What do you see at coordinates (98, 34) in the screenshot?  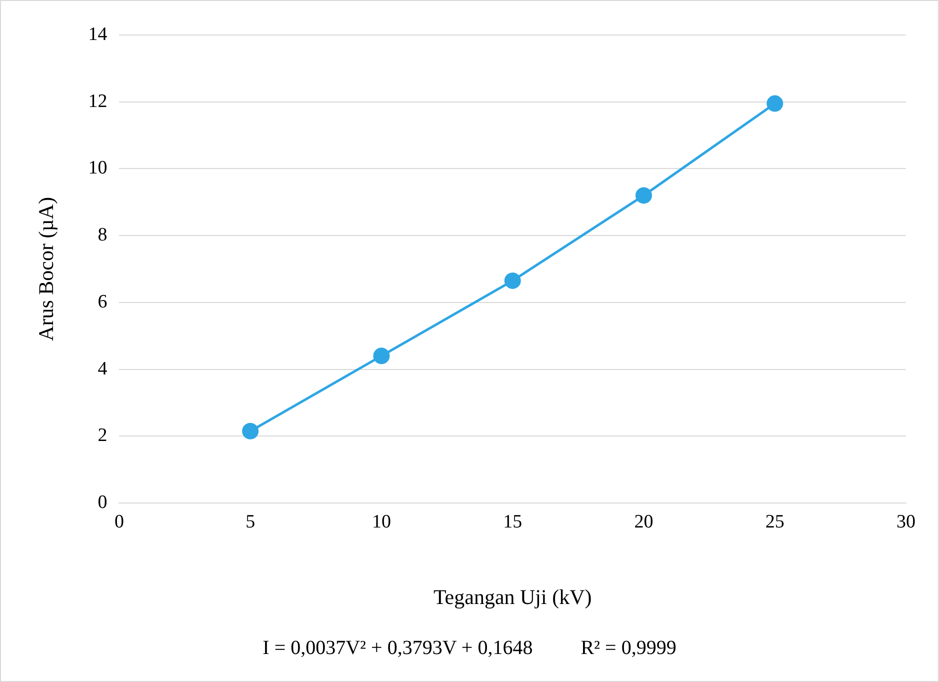 I see `y-tick-label: 14` at bounding box center [98, 34].